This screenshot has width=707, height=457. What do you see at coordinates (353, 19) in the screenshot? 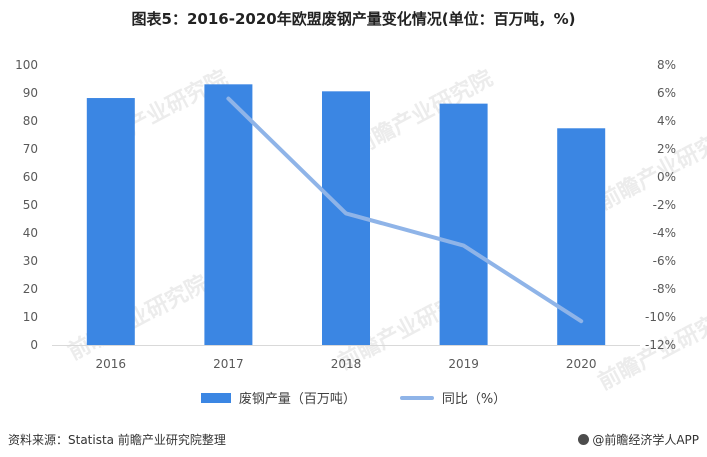
I see `chart-title: 图表5：2016-2020年欧盟废钢产量变化情况(单位：百万吨，%)` at bounding box center [353, 19].